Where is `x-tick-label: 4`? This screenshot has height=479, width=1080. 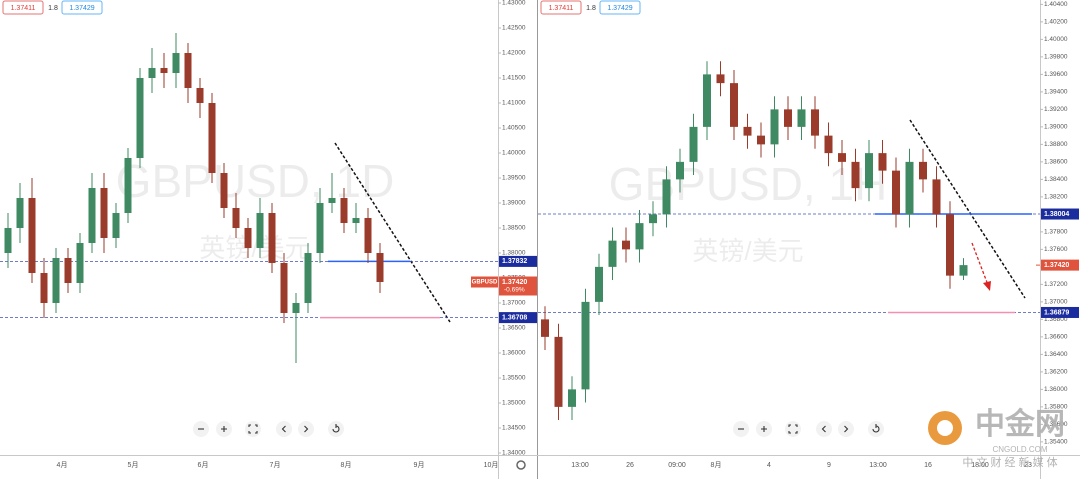 x-tick-label: 4 is located at coordinates (769, 465).